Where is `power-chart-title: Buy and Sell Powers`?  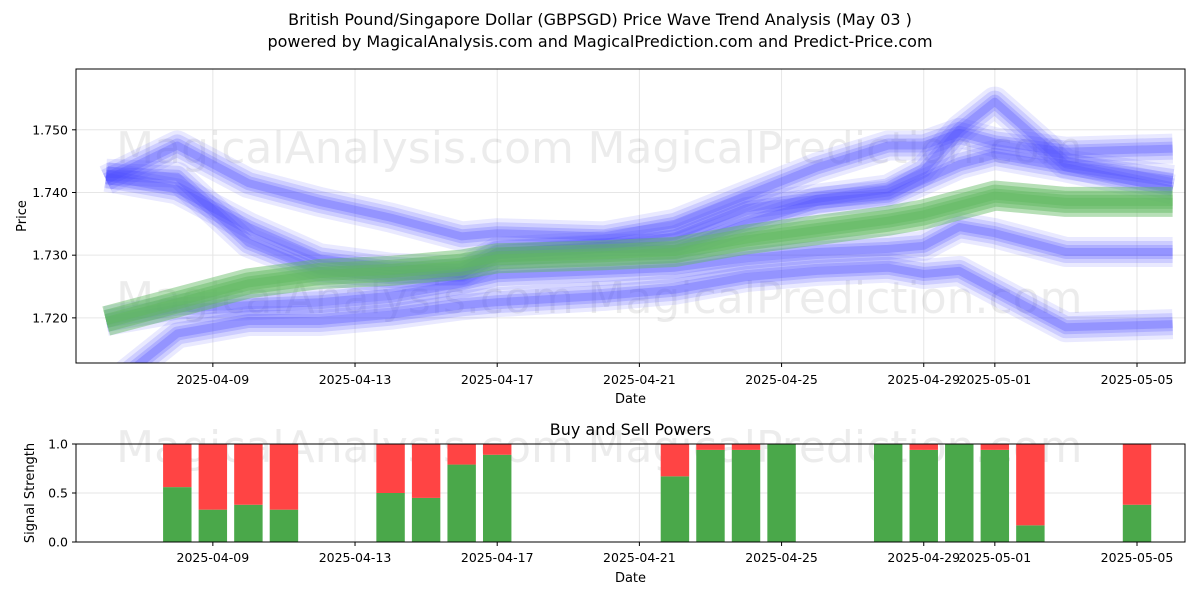 power-chart-title: Buy and Sell Powers is located at coordinates (631, 429).